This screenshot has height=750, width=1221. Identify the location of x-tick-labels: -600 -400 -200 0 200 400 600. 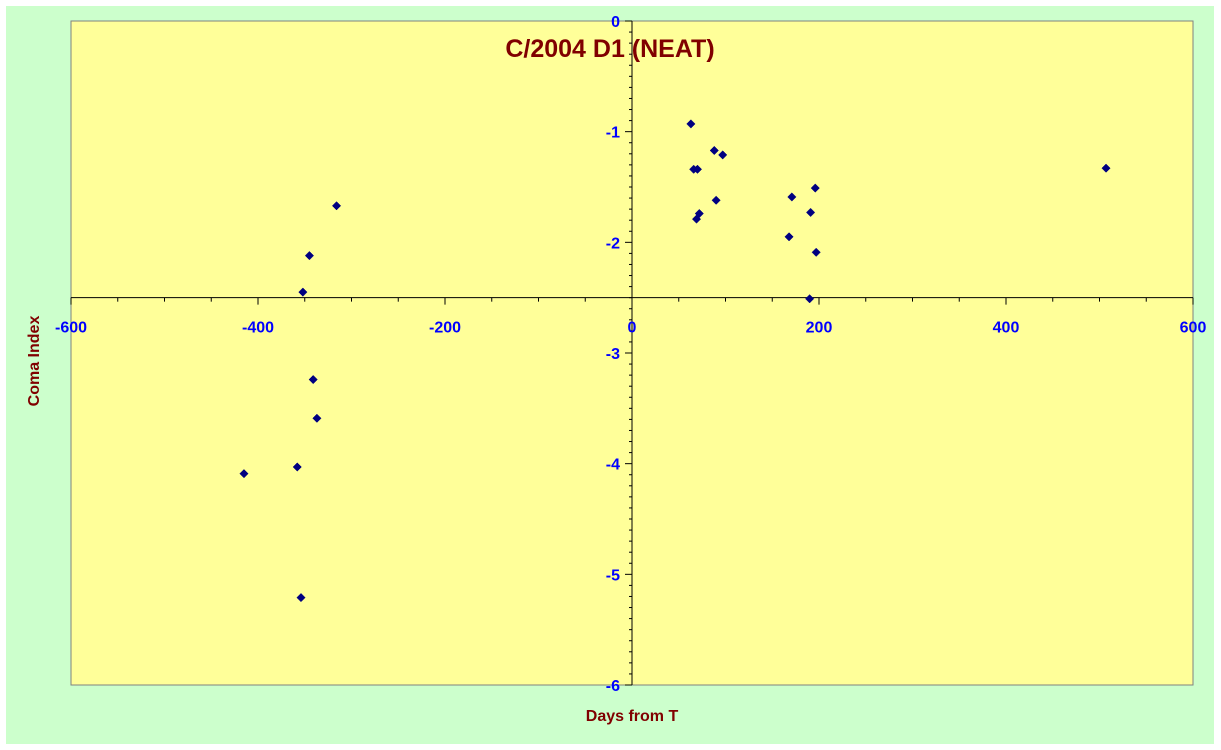
(630, 328).